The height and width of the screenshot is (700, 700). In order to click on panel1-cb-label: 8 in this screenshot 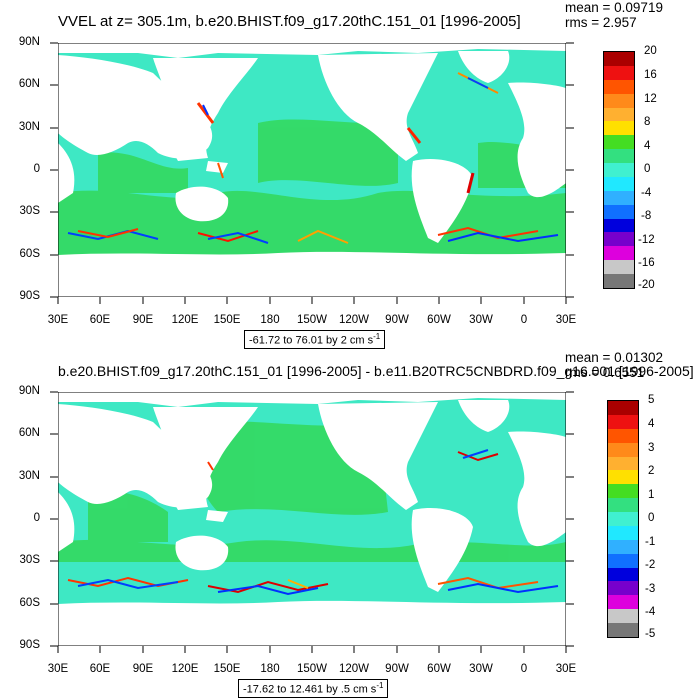, I will do `click(647, 122)`.